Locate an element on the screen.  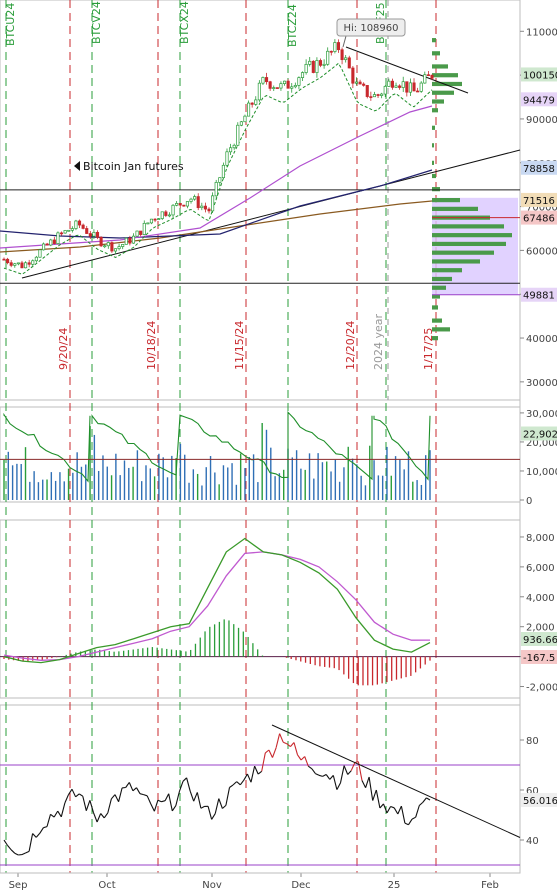
macd-tick-label-1: 6,000 is located at coordinates (540, 568).